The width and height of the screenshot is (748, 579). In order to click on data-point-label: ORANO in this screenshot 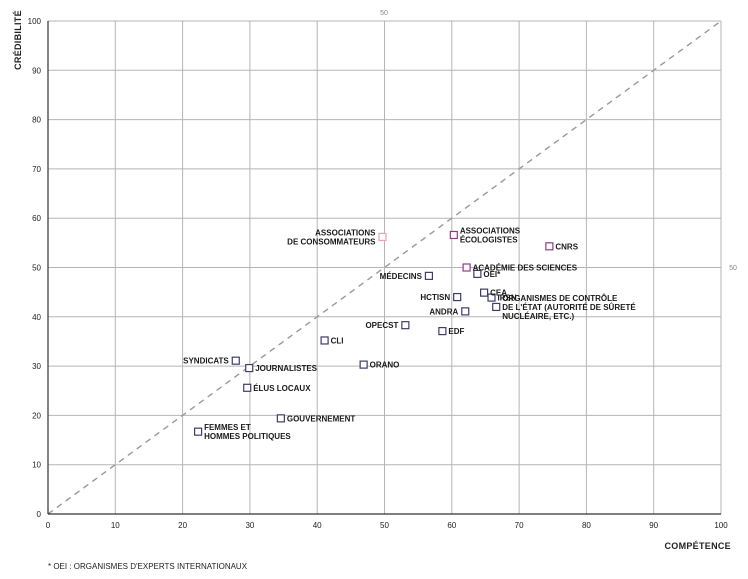, I will do `click(385, 365)`.